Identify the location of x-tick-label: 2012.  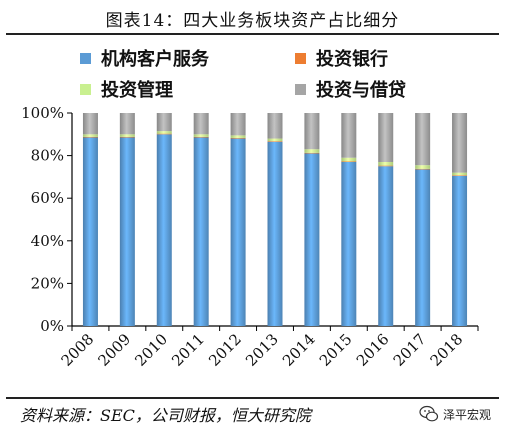
(225, 350).